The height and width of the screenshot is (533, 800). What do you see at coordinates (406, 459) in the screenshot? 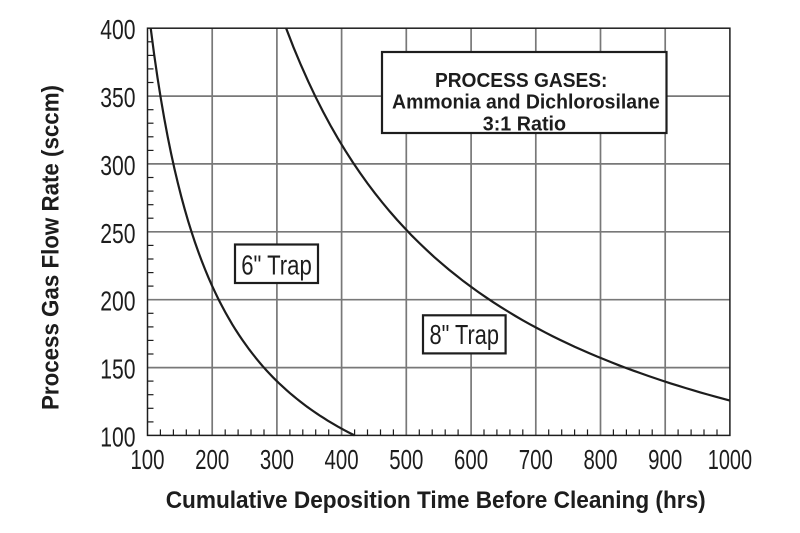
I see `svg-text: 500` at bounding box center [406, 459].